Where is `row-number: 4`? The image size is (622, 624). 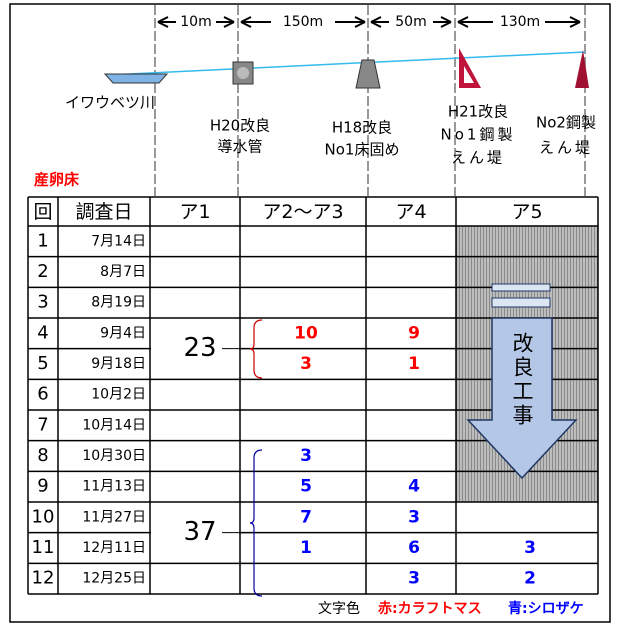 row-number: 4 is located at coordinates (42, 332).